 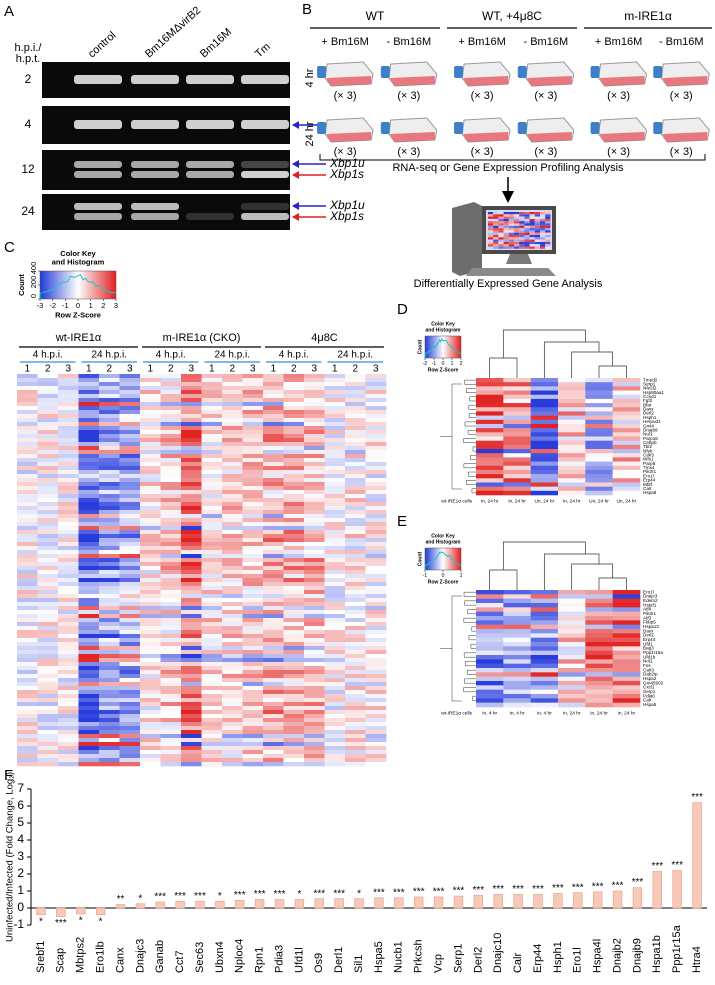 I want to click on flask-icon, so click(x=546, y=130).